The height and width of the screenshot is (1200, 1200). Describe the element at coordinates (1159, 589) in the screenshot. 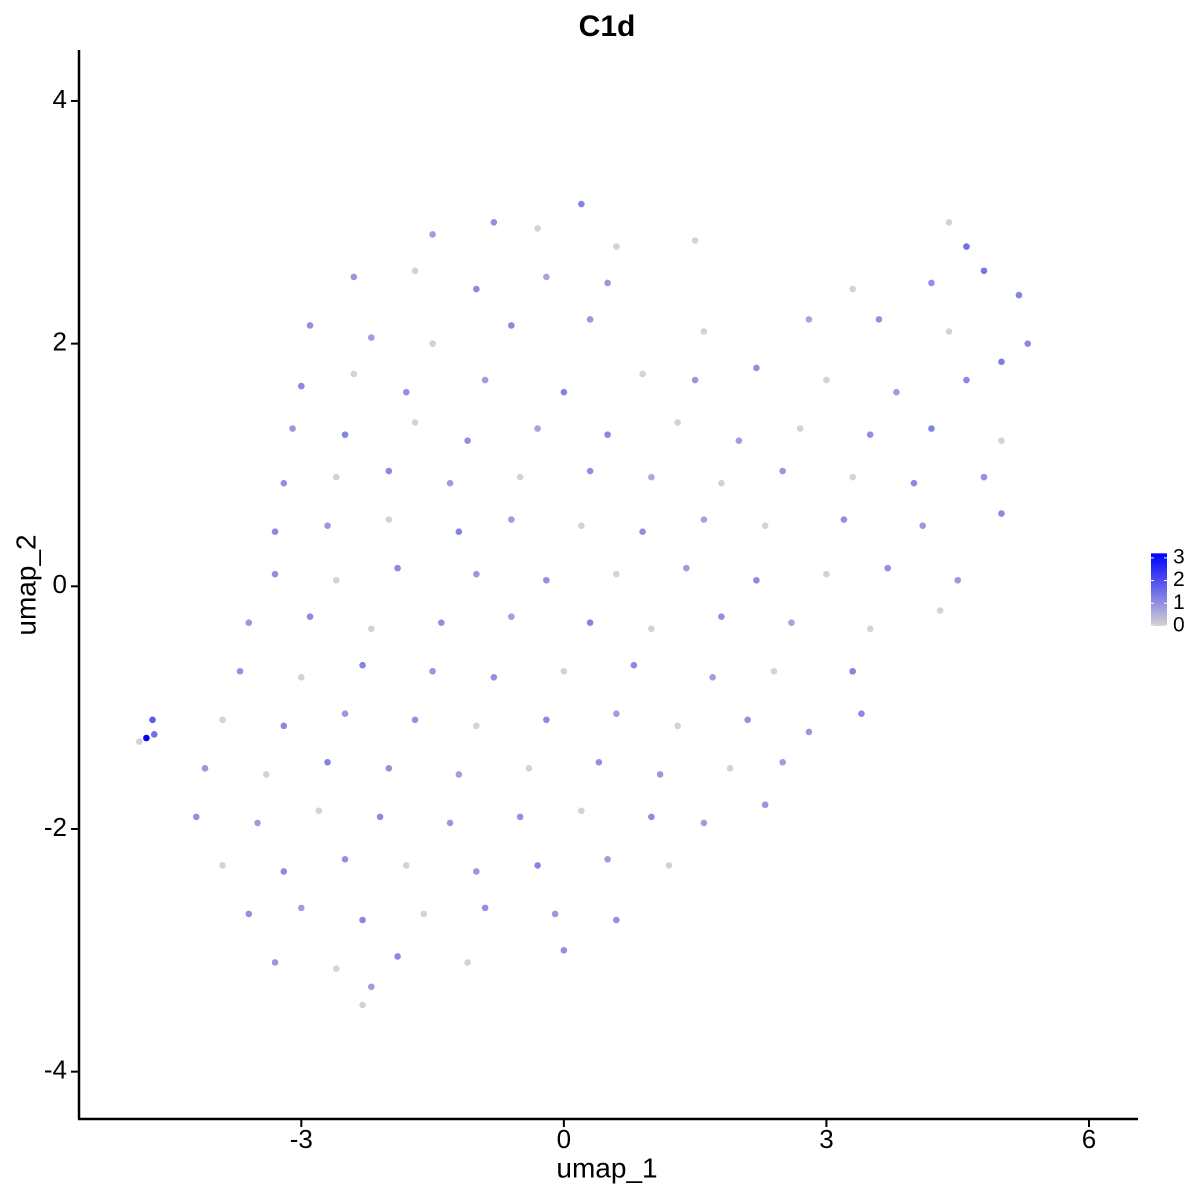

I see `color-bar` at that location.